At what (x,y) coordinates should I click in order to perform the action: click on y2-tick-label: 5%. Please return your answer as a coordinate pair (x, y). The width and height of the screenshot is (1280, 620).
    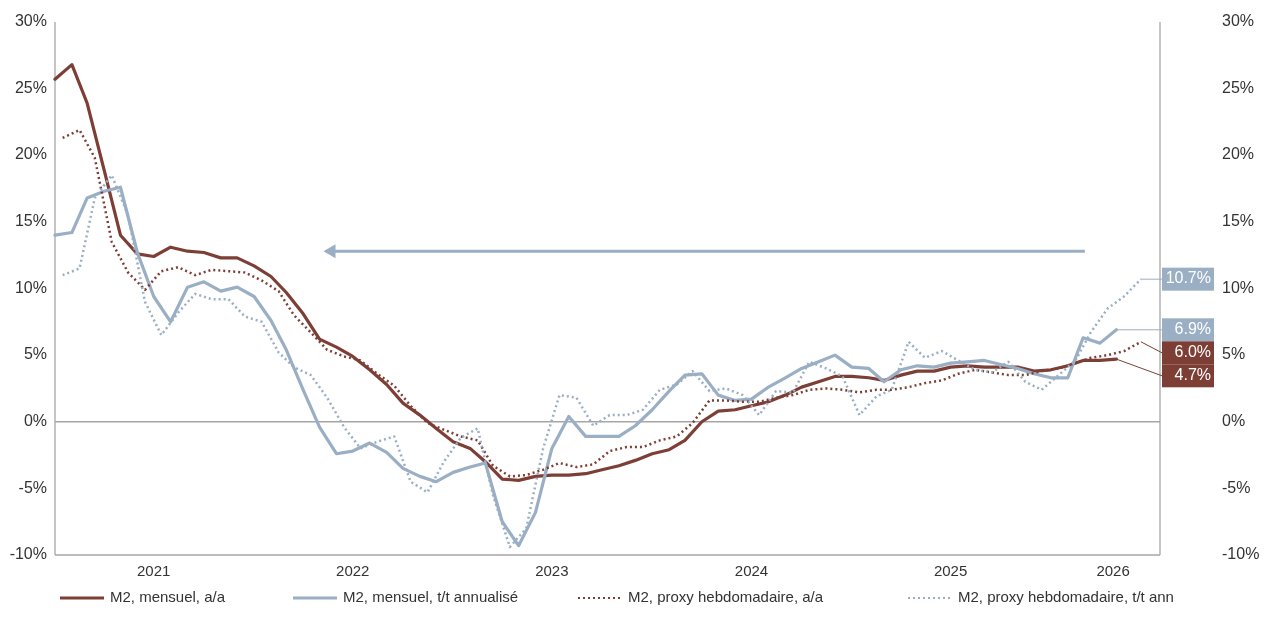
    Looking at the image, I should click on (1234, 354).